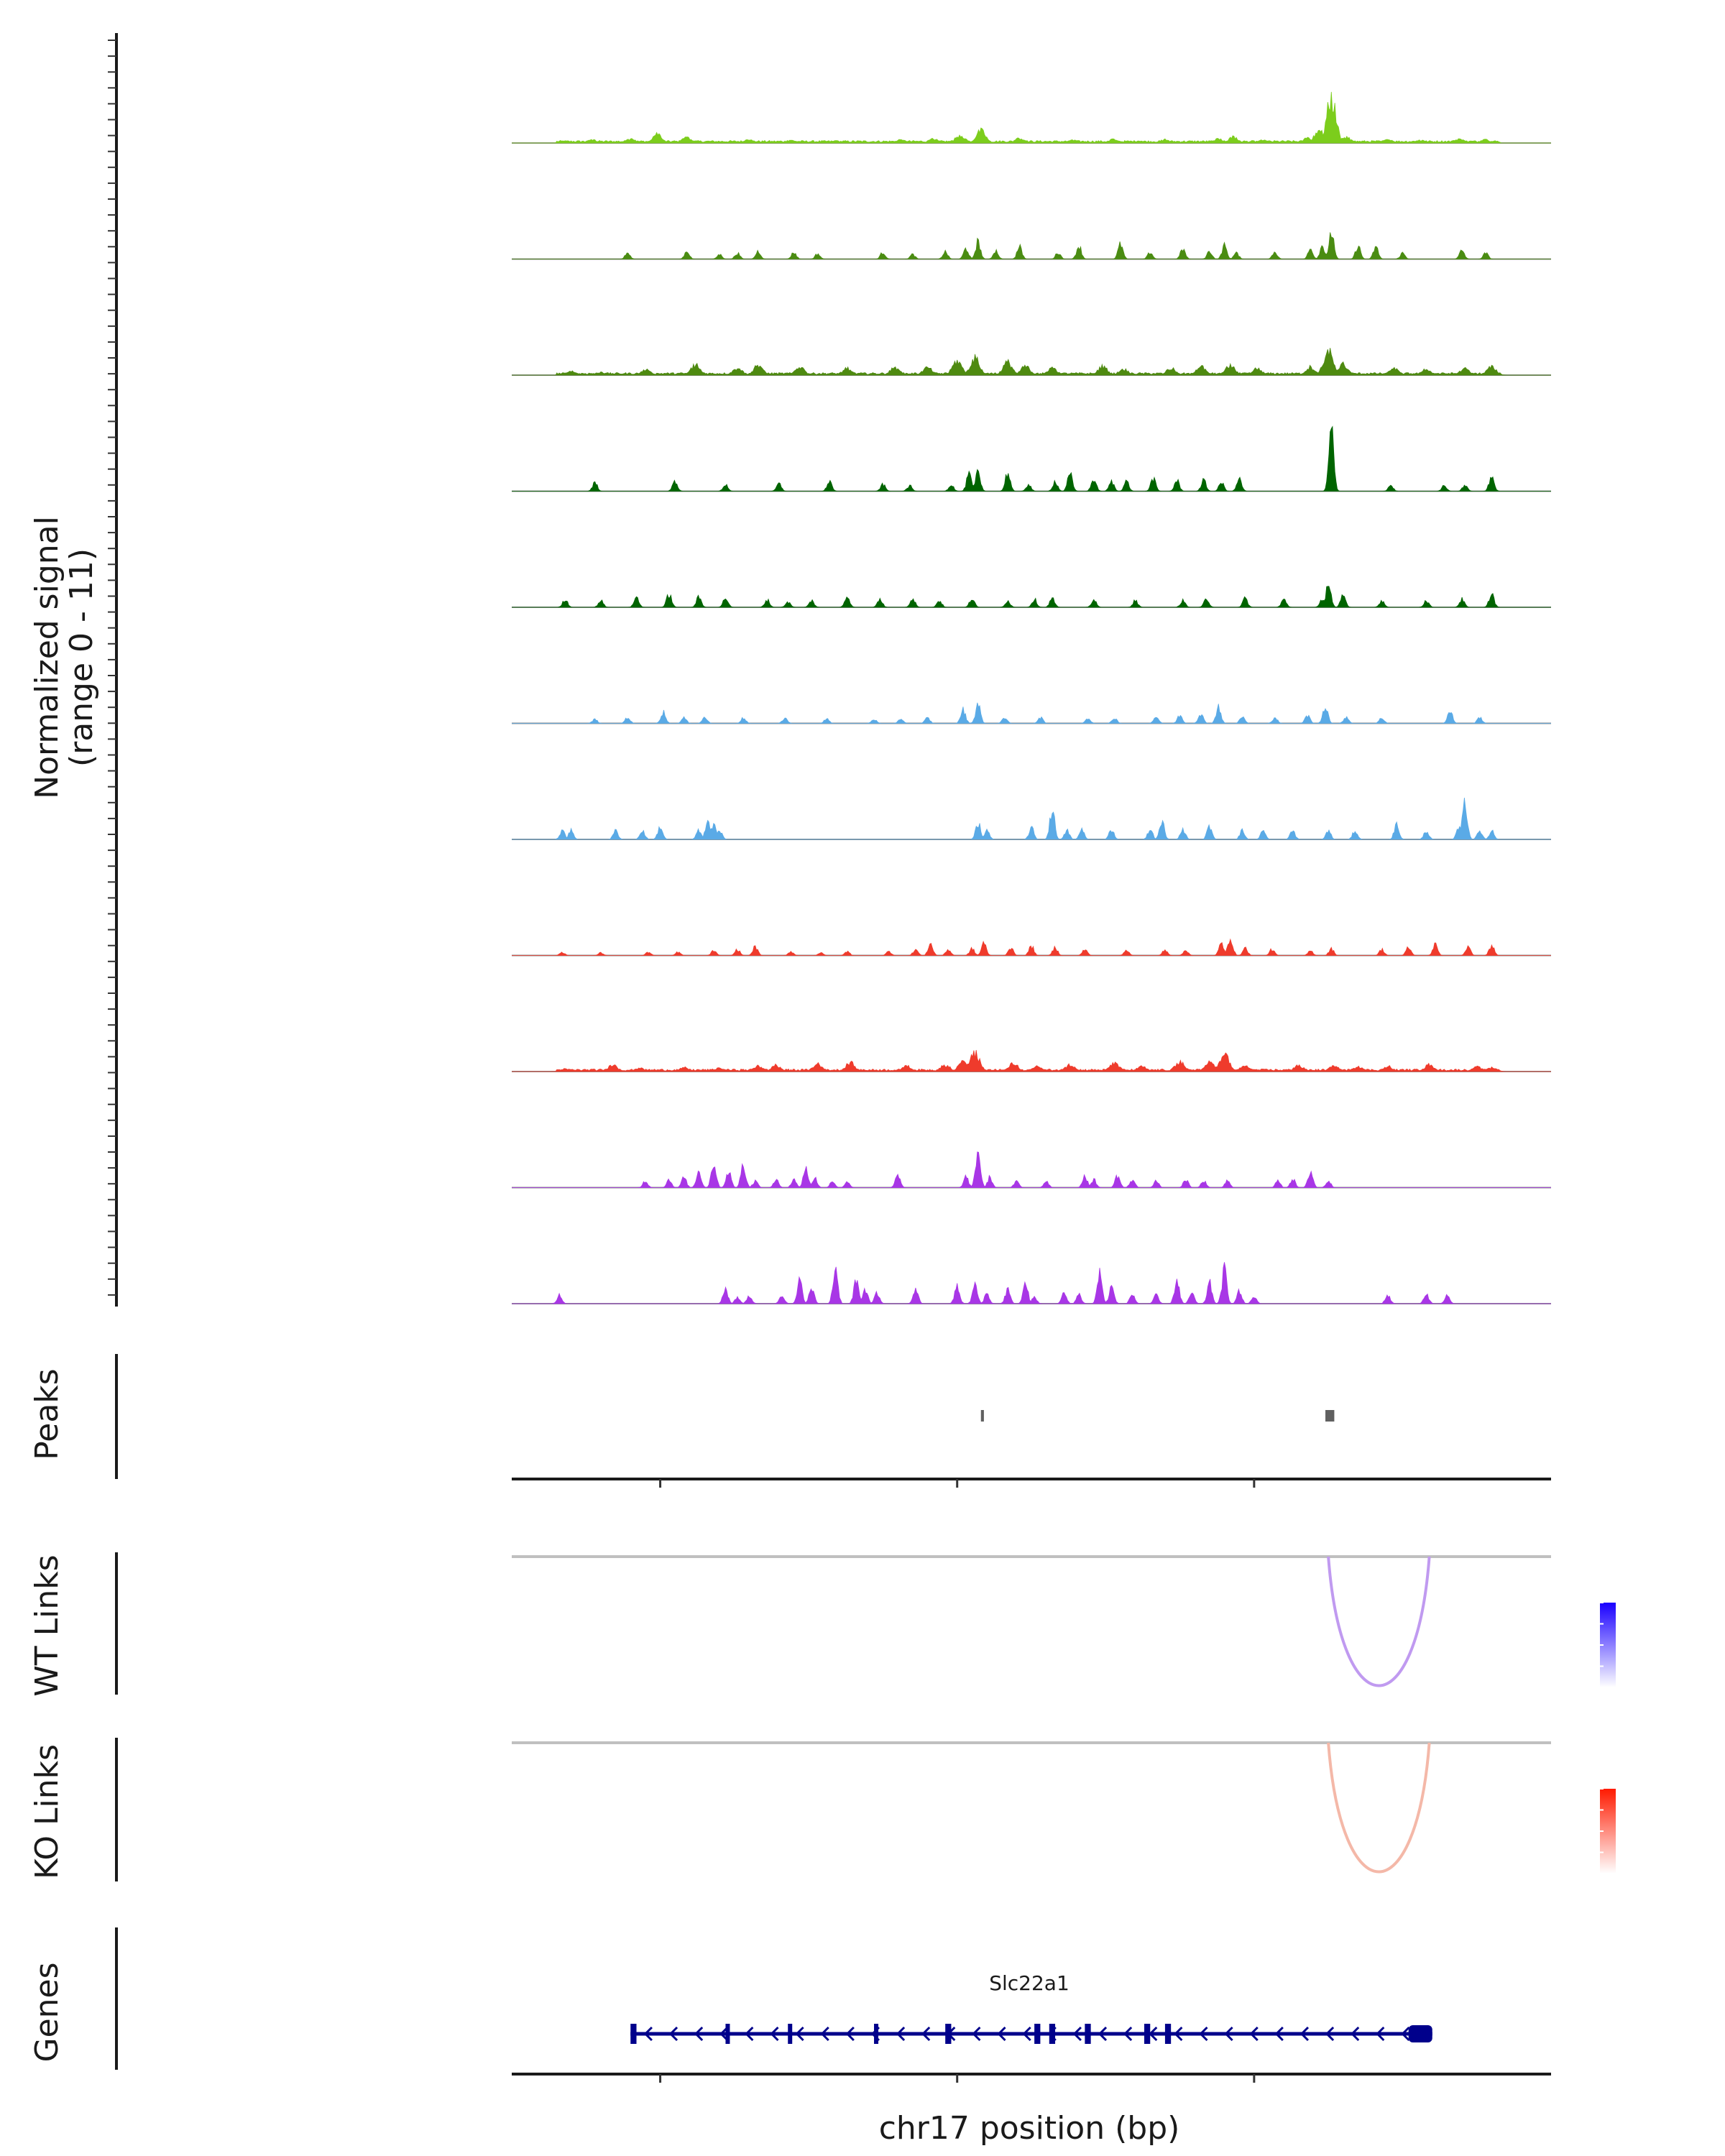 Image resolution: width=1725 pixels, height=2156 pixels. Describe the element at coordinates (1031, 1483) in the screenshot. I see `x-axis-top` at that location.